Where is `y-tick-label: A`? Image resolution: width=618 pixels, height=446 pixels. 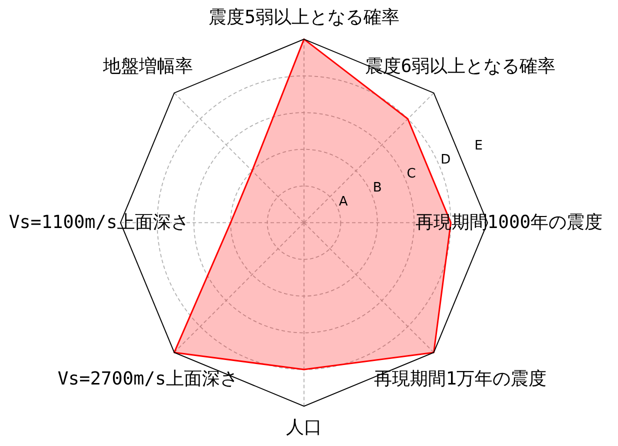
y-tick-label: A is located at coordinates (343, 202).